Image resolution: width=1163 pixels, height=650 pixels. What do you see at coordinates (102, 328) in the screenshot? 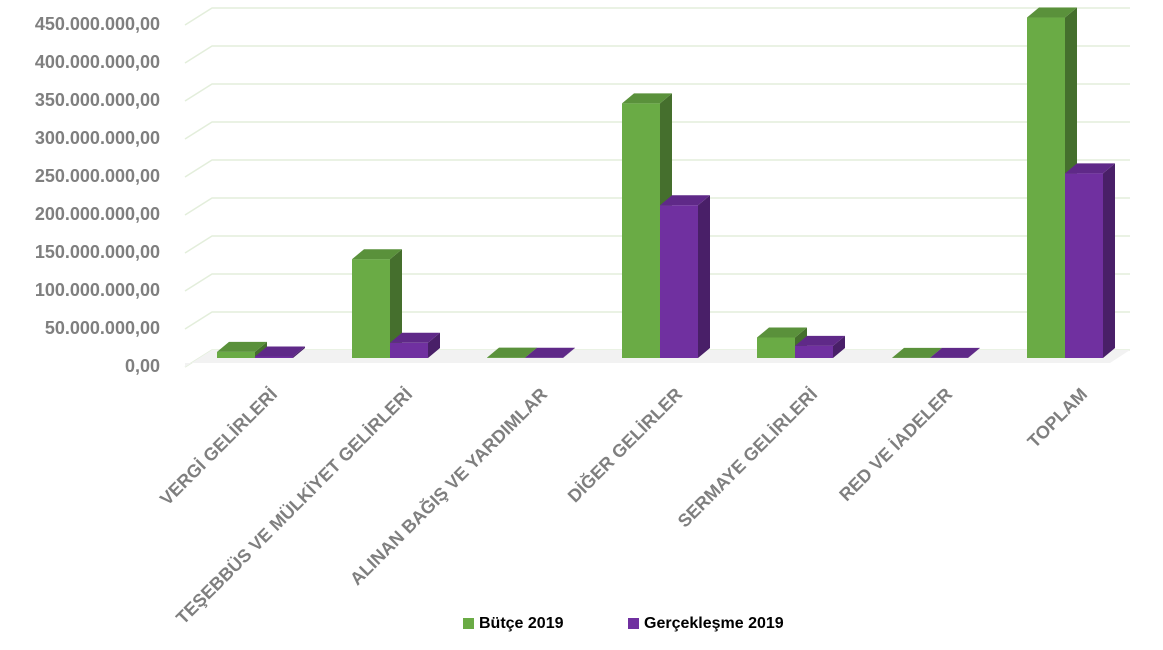
I see `y-tick-label: 50.000.000,00` at bounding box center [102, 328].